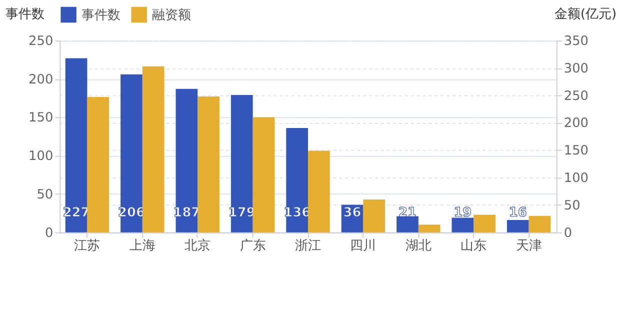  What do you see at coordinates (576, 96) in the screenshot?
I see `y2-tick-label: 250` at bounding box center [576, 96].